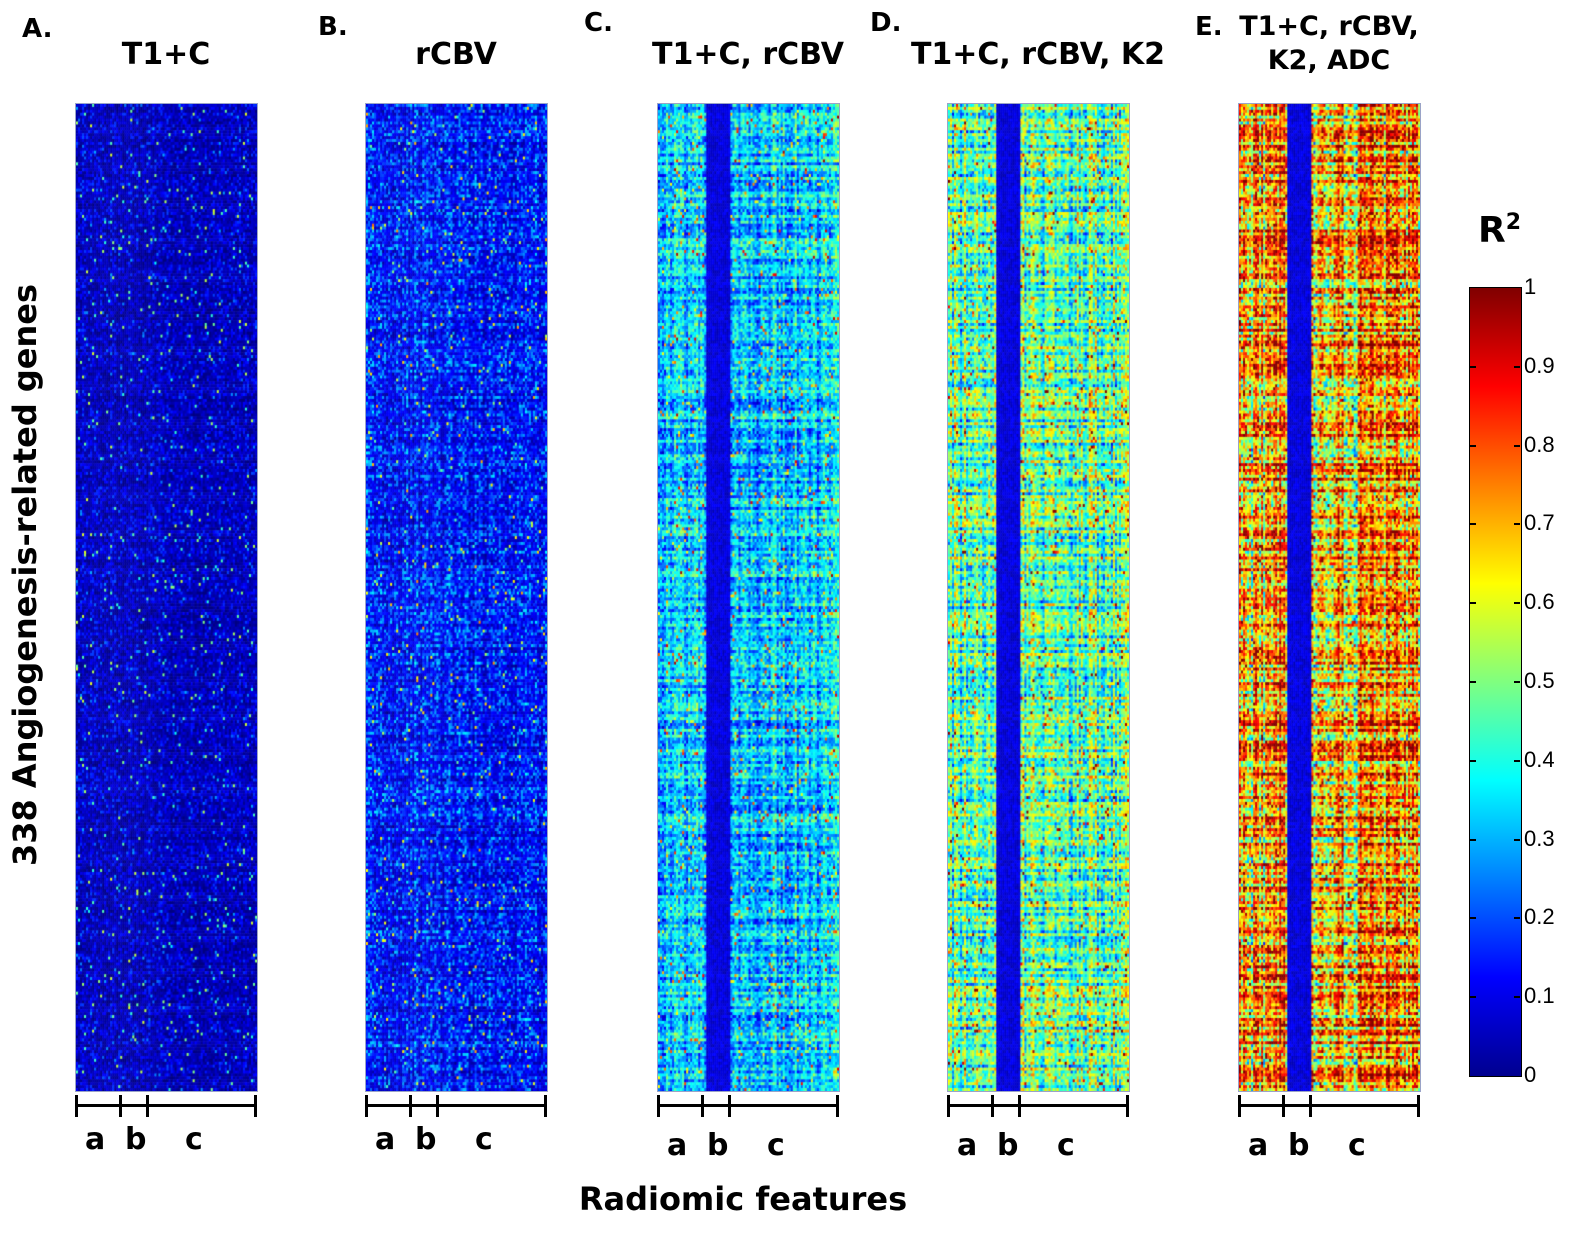  I want to click on colorbar-tick-label: 0.6, so click(1539, 602).